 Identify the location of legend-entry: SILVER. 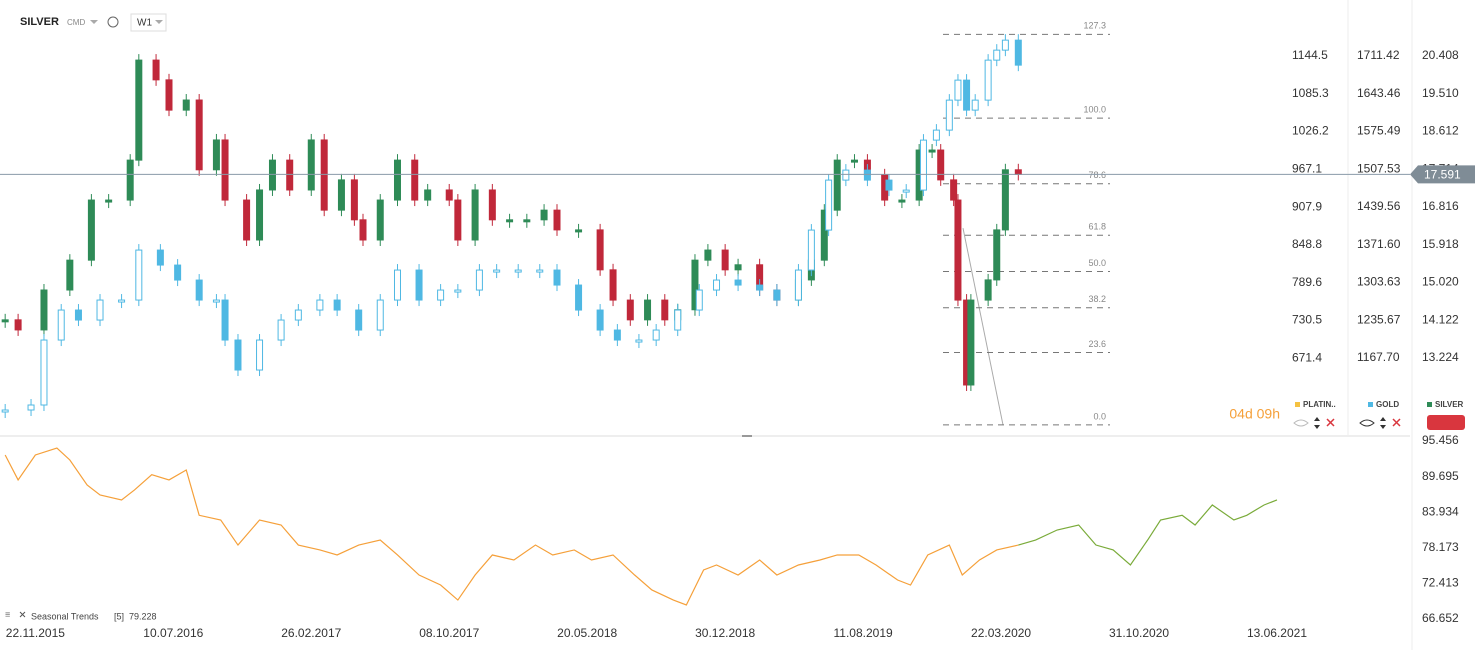
(1449, 404).